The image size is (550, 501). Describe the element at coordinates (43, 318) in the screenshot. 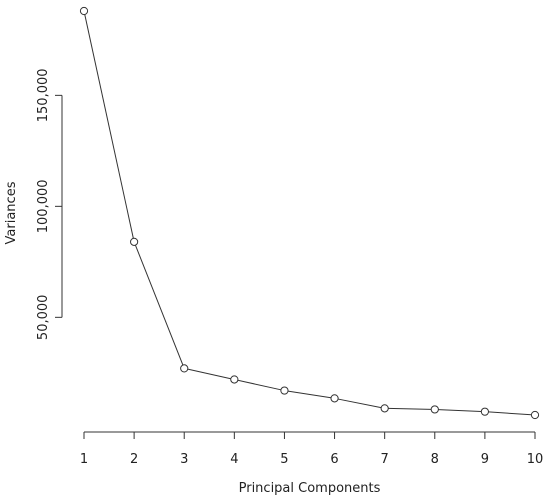

I see `y-tick-label: 50,000` at that location.